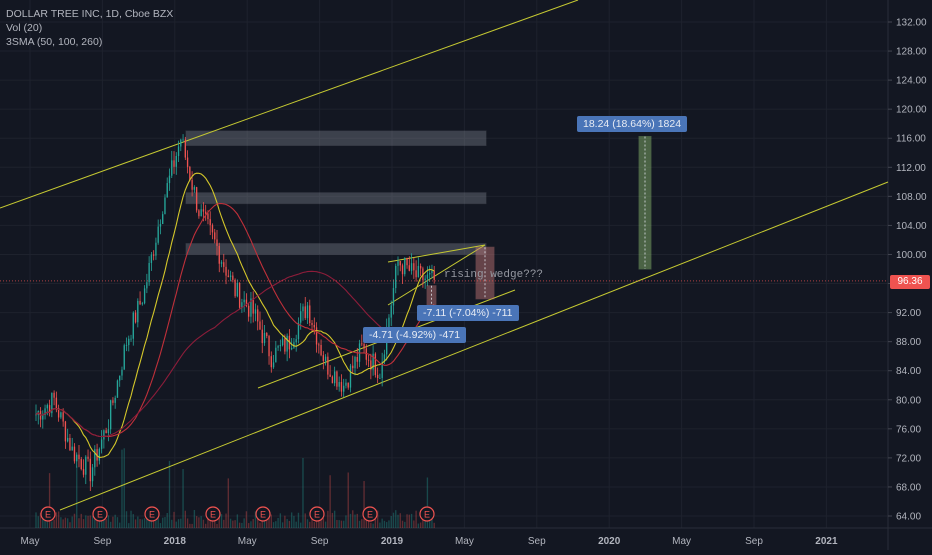 The width and height of the screenshot is (932, 555). Describe the element at coordinates (910, 282) in the screenshot. I see `last-price-badge: 96.36` at that location.